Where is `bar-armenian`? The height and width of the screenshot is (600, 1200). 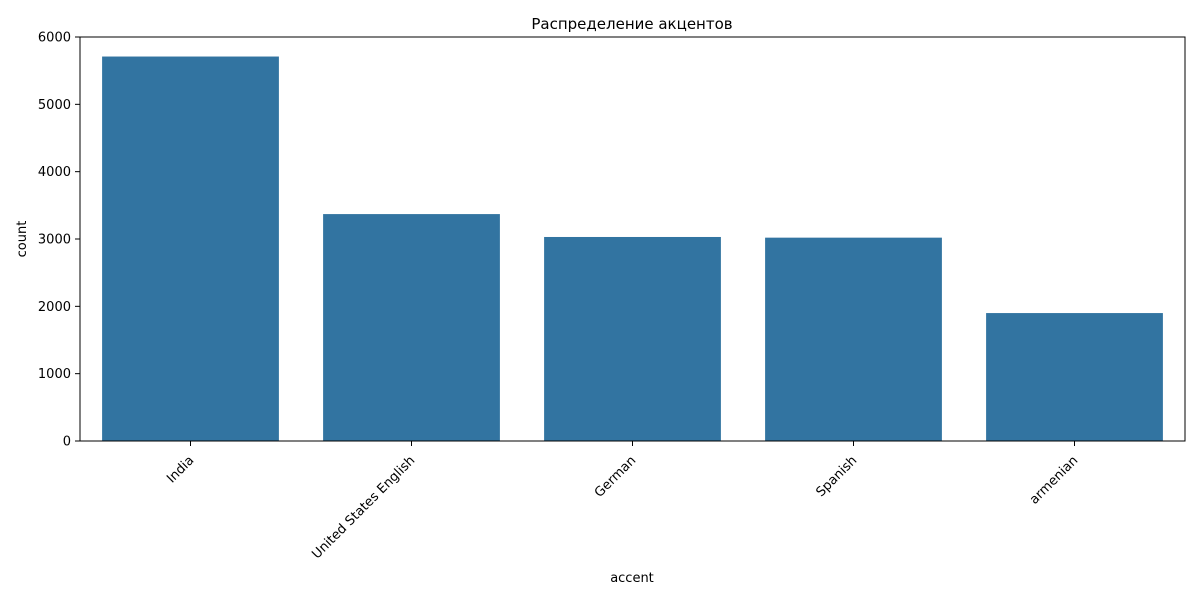 bar-armenian is located at coordinates (1074, 377).